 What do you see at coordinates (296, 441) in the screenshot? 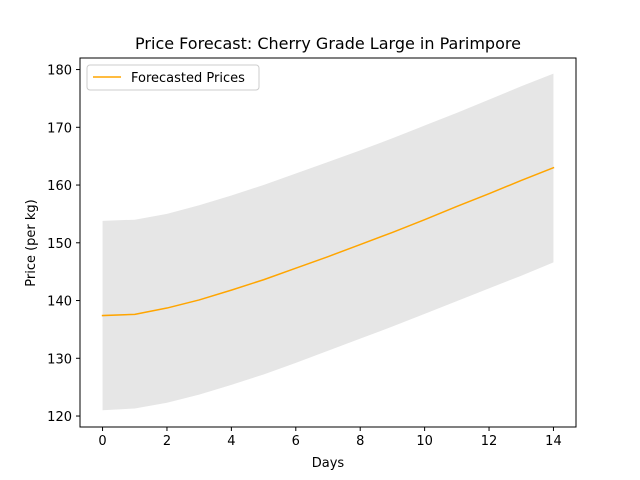
I see `x-tick-label: 6` at bounding box center [296, 441].